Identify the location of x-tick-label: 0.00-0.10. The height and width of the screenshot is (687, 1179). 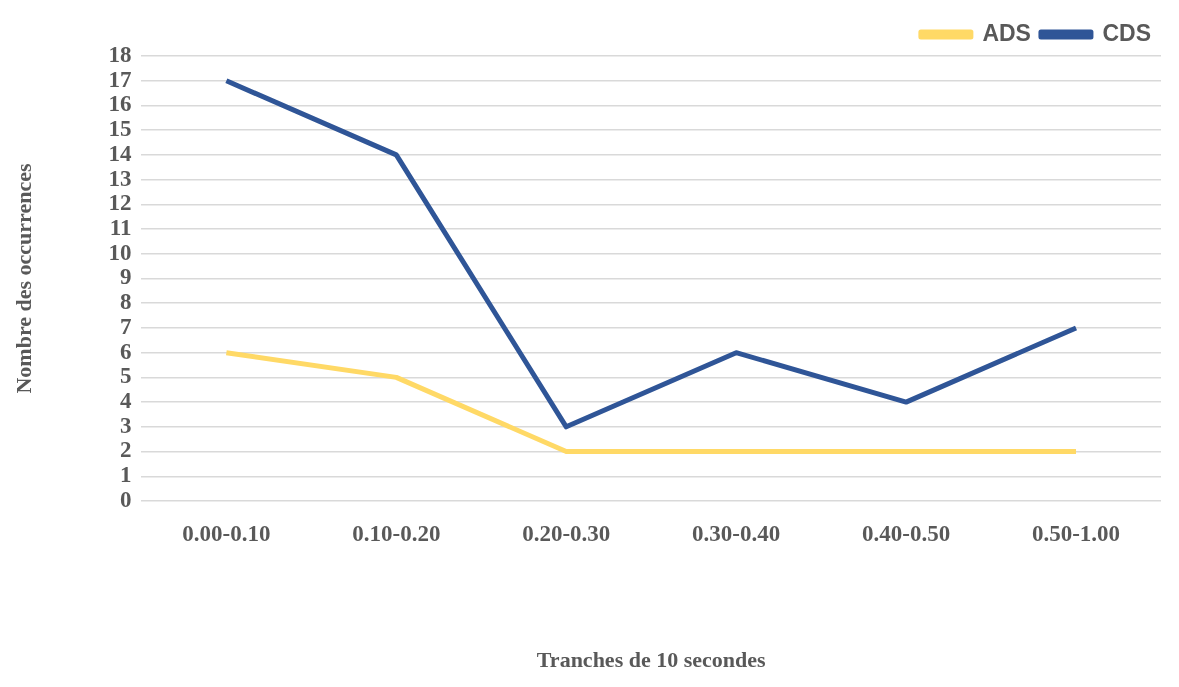
(226, 533).